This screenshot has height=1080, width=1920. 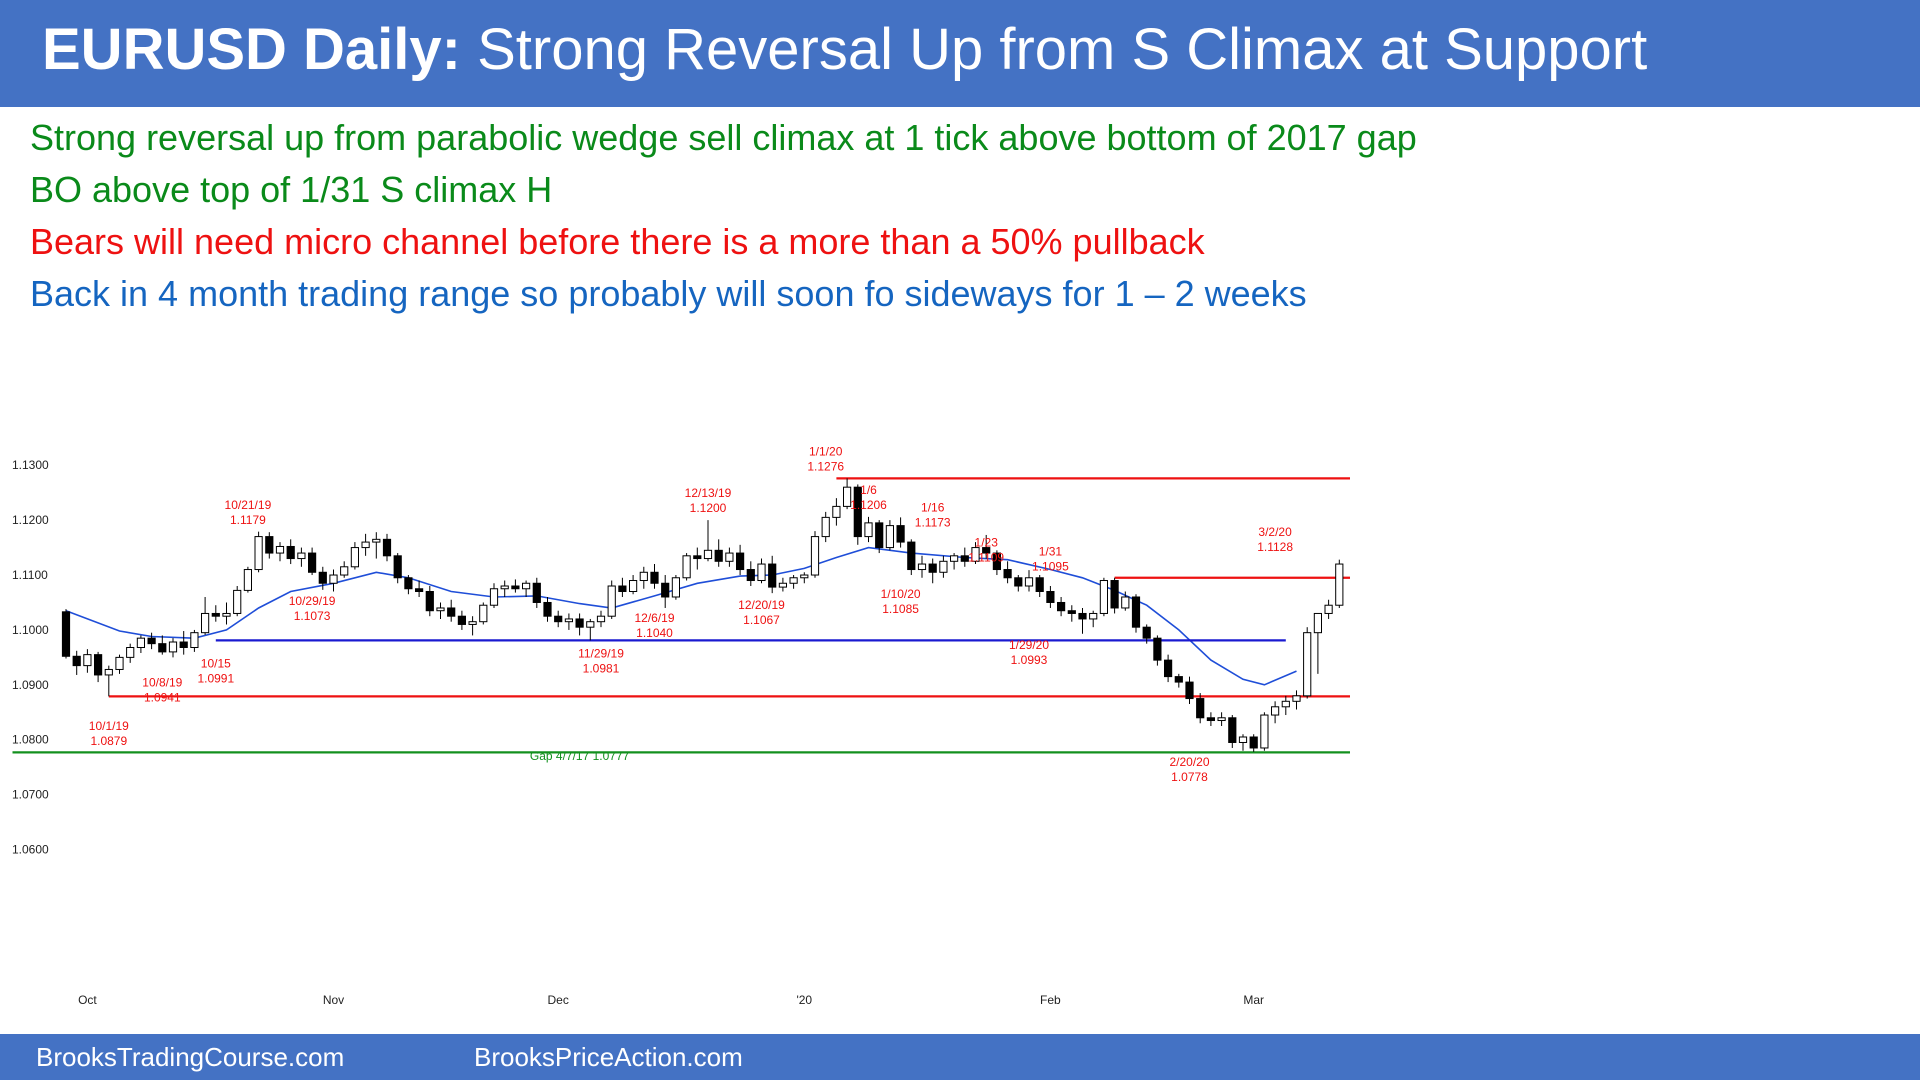 I want to click on x-axis: Oct Nov Dec '20 Feb Mar, so click(x=671, y=1000).